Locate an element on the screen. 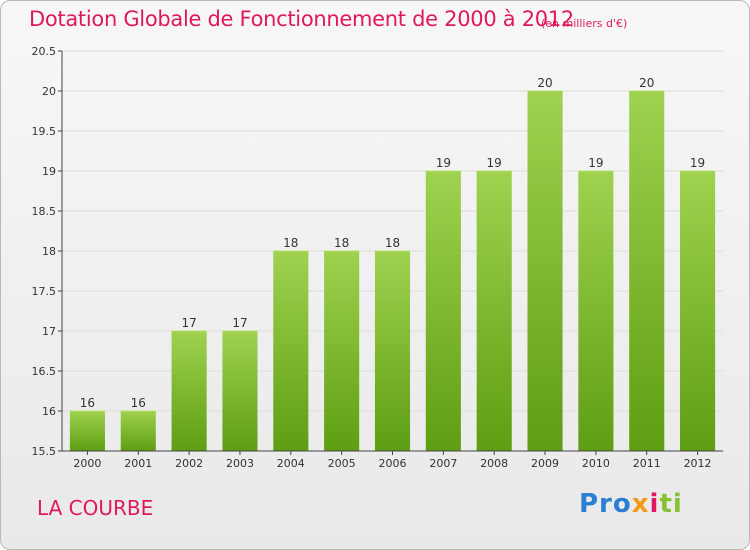 This screenshot has height=550, width=750. logo-part: i is located at coordinates (654, 504).